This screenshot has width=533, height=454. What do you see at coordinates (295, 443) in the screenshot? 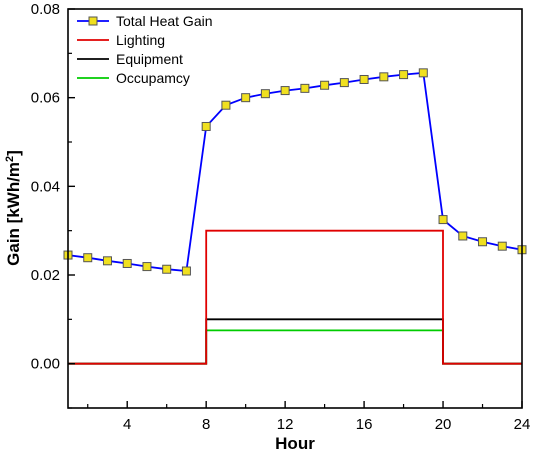
I see `x-axis-title: Hour` at bounding box center [295, 443].